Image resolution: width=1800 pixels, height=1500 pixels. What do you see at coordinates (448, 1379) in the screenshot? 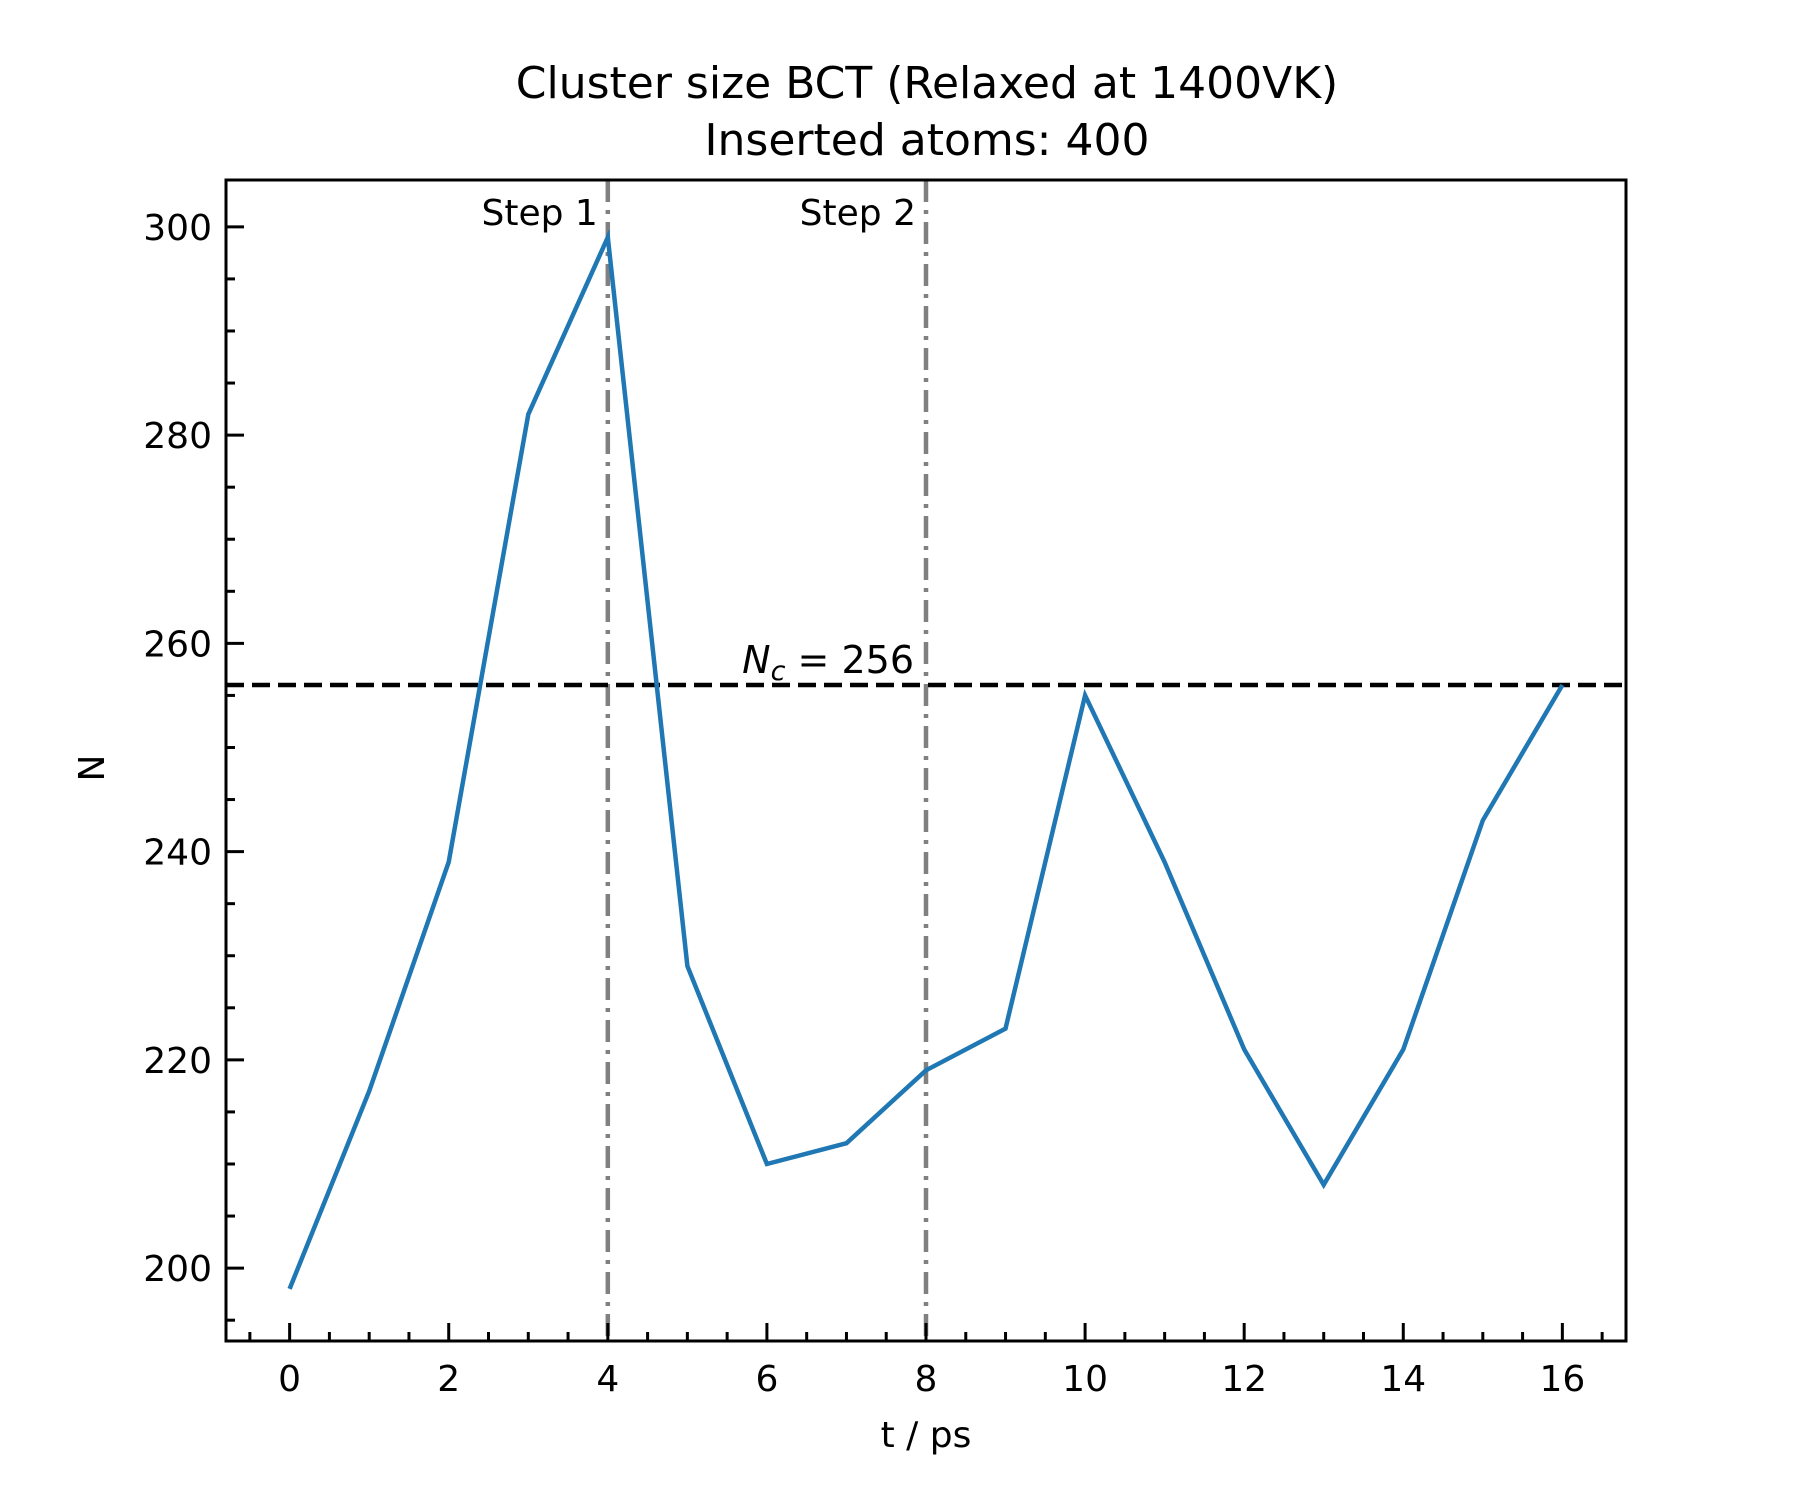
I see `x-tick-label: 2` at bounding box center [448, 1379].